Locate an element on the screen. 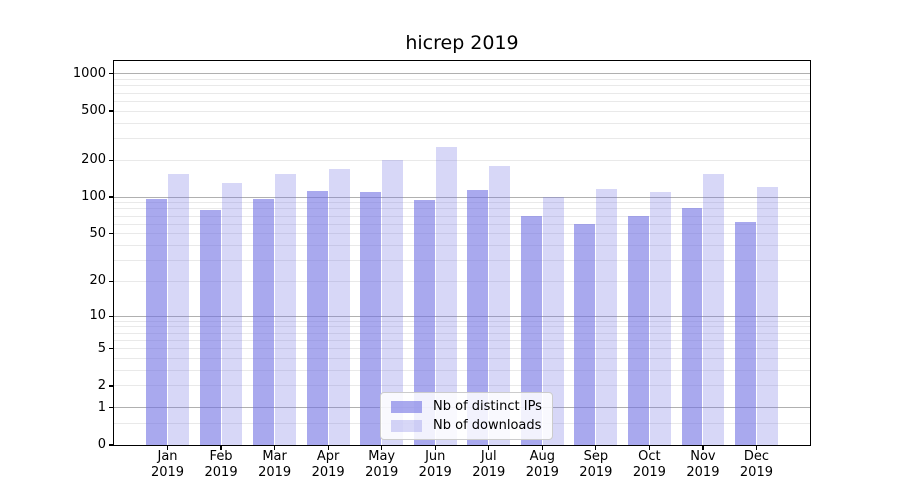  x-month-label: Sep 2019 is located at coordinates (596, 464).